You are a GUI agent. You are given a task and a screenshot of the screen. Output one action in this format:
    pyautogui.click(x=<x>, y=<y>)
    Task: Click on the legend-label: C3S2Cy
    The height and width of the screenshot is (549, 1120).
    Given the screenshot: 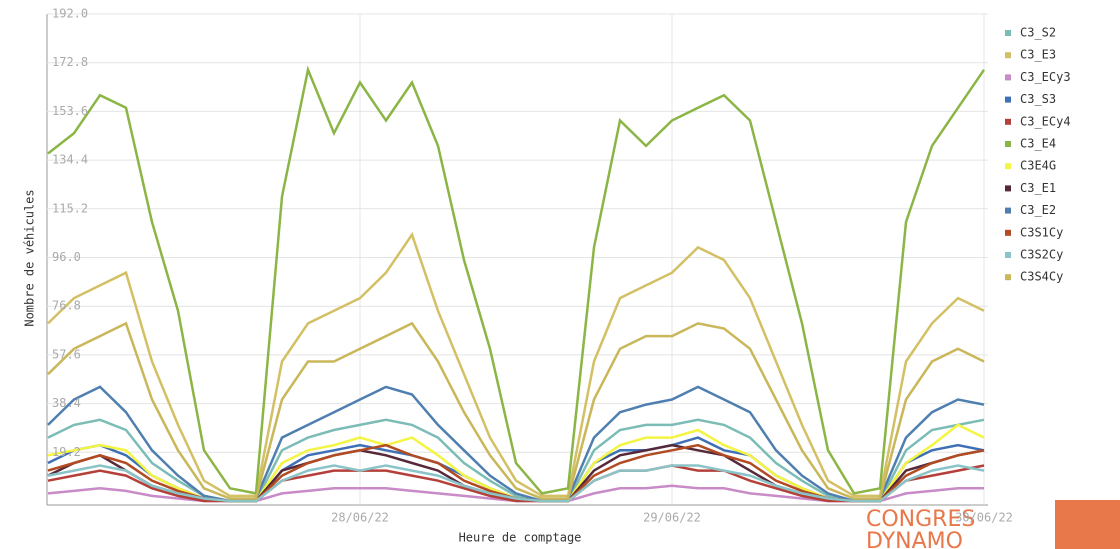 What is the action you would take?
    pyautogui.click(x=1041, y=255)
    